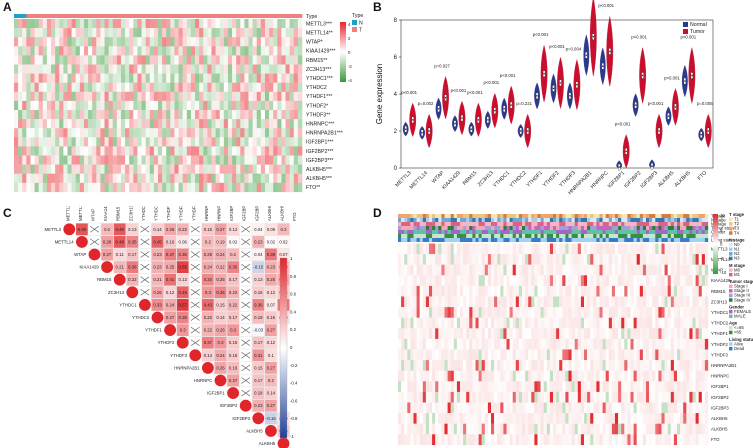 The height and width of the screenshot is (448, 753). I want to click on corr-fill, so click(208, 229).